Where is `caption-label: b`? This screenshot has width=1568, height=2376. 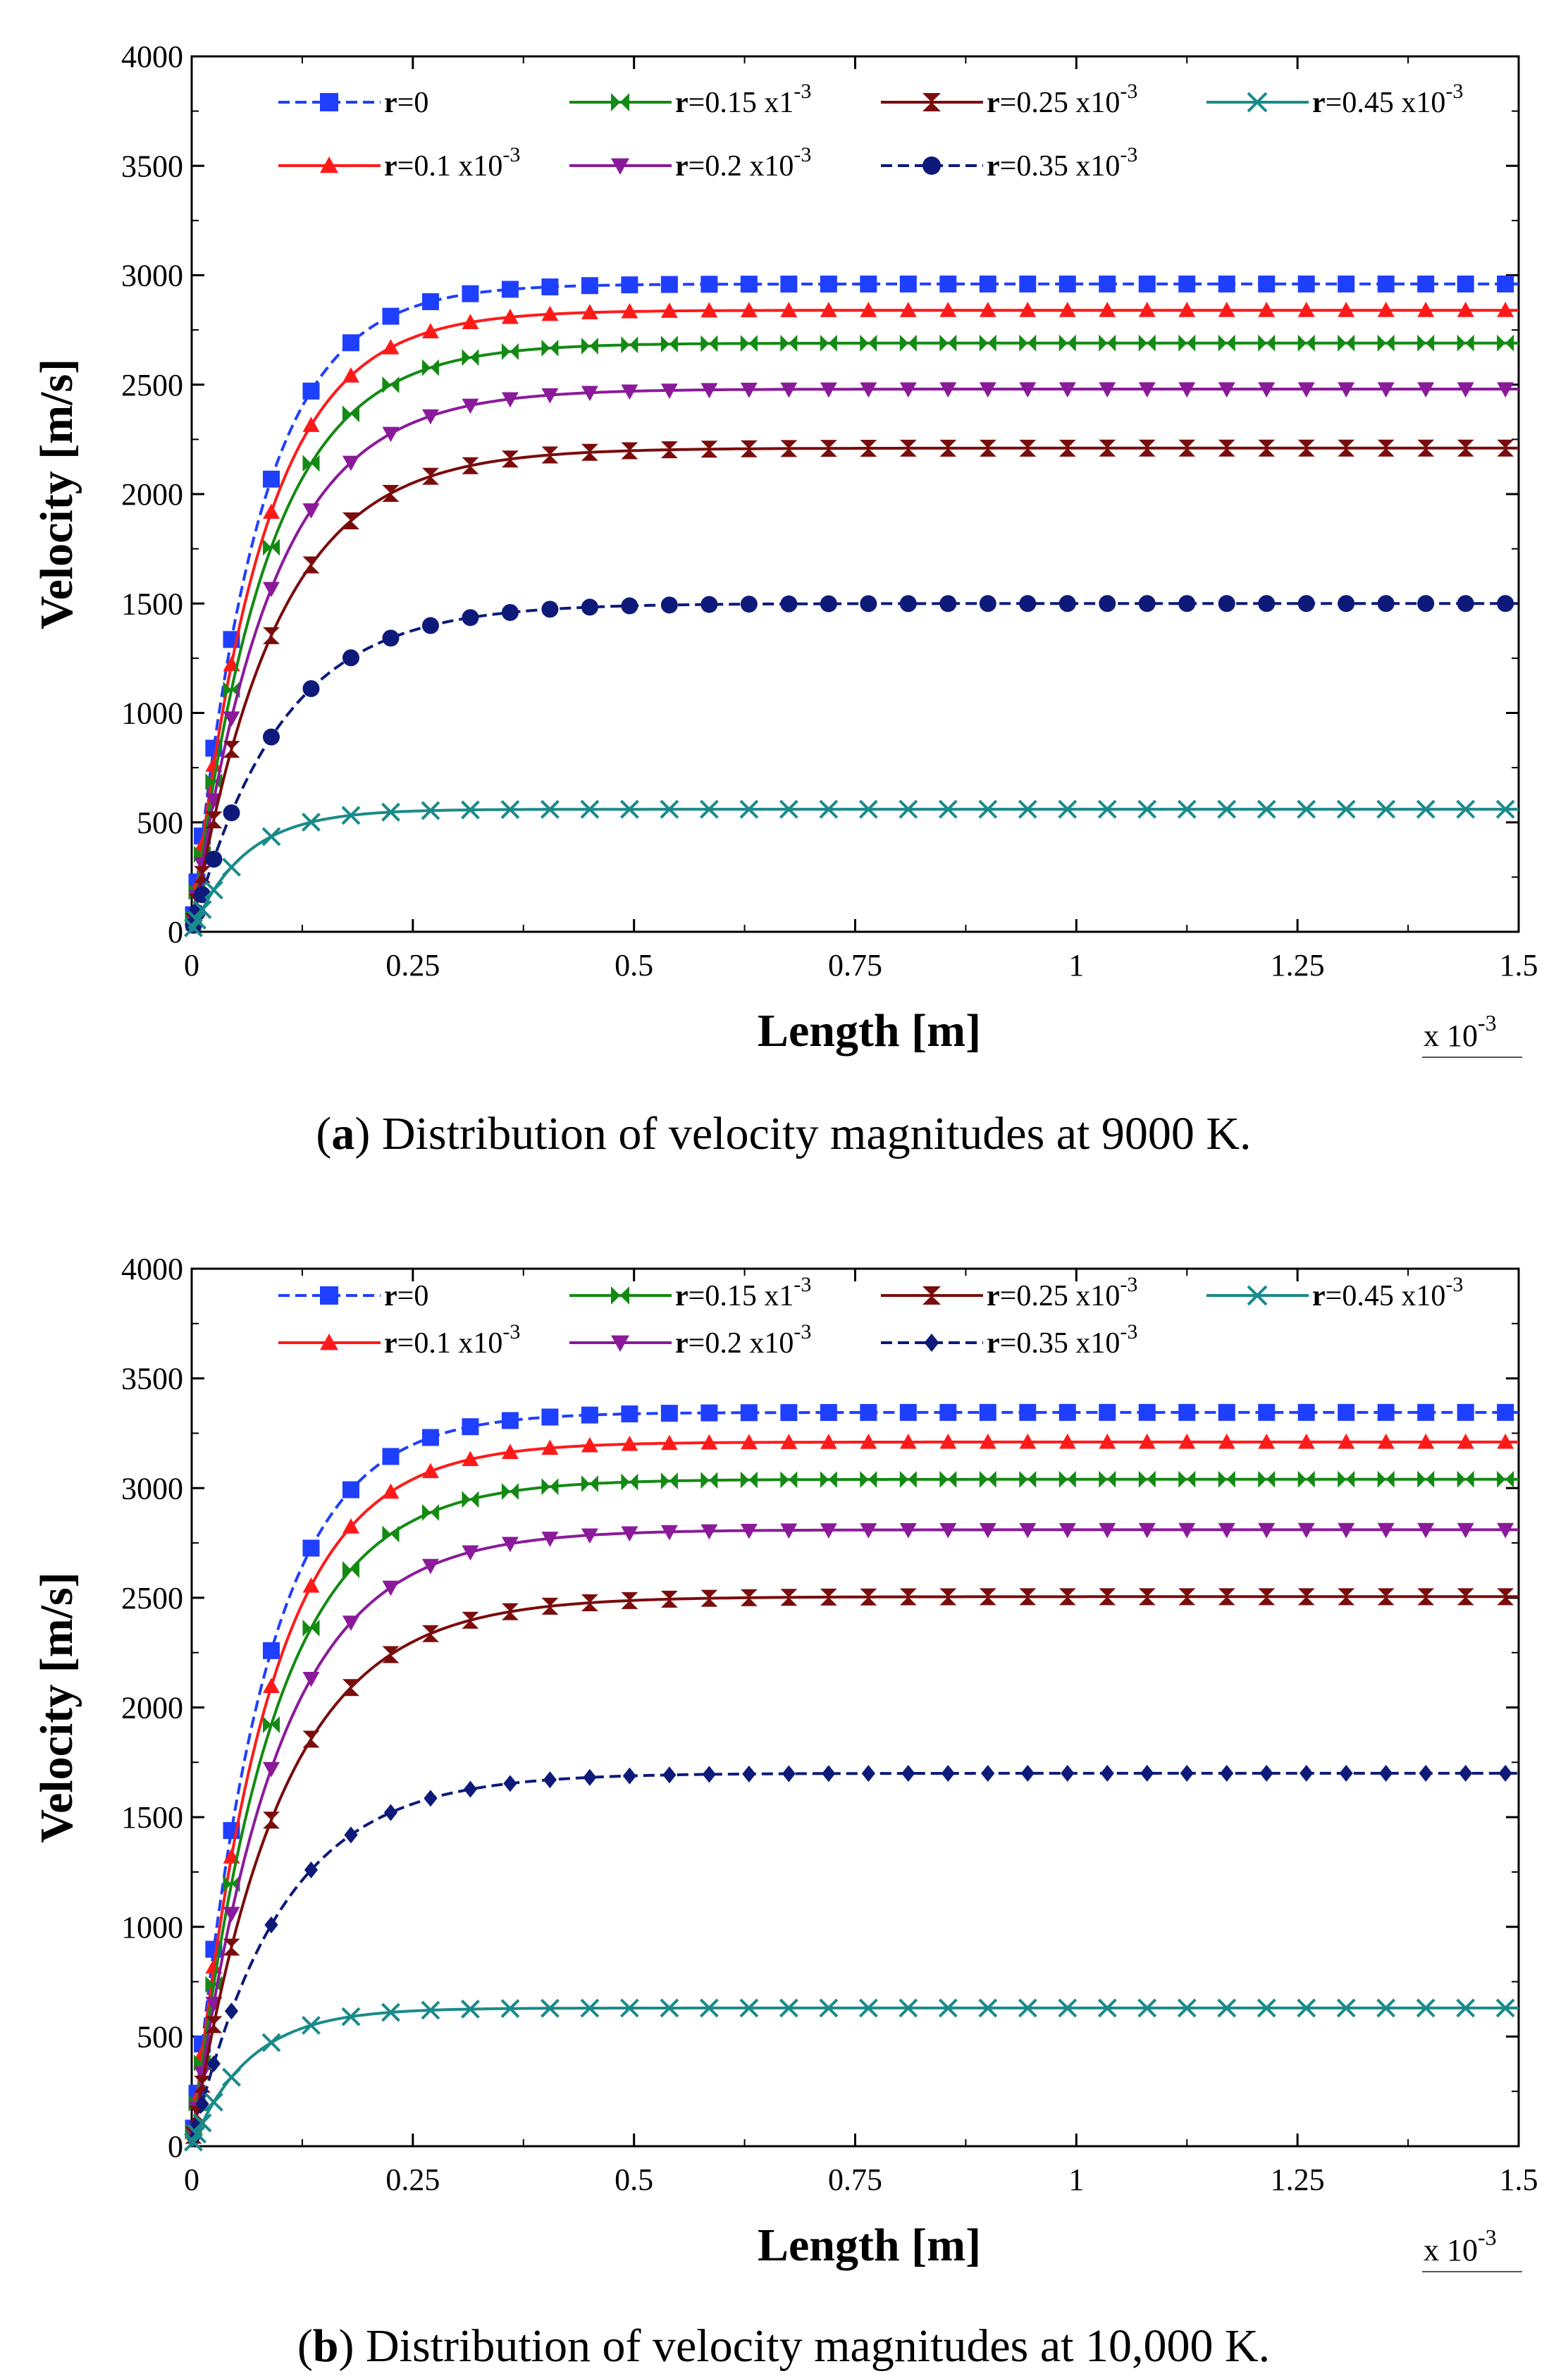
caption-label: b is located at coordinates (326, 2346).